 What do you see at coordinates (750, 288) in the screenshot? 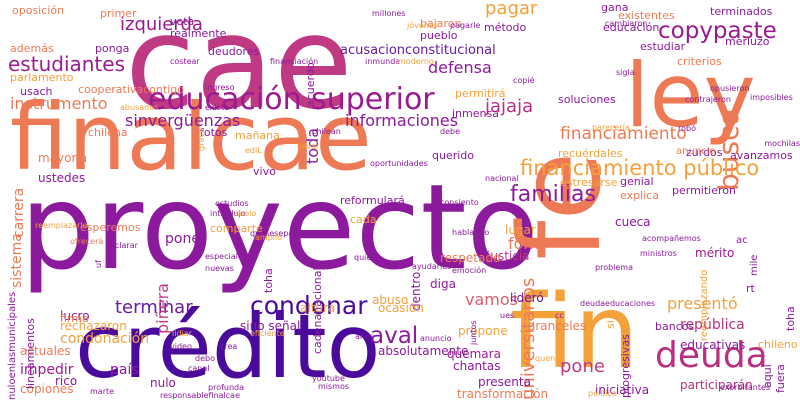
I see `cloud-word-rt: rt` at bounding box center [750, 288].